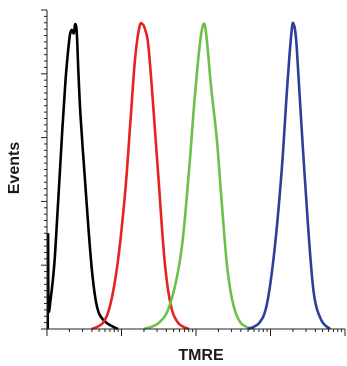  What do you see at coordinates (14, 168) in the screenshot?
I see `y-axis-title: Events` at bounding box center [14, 168].